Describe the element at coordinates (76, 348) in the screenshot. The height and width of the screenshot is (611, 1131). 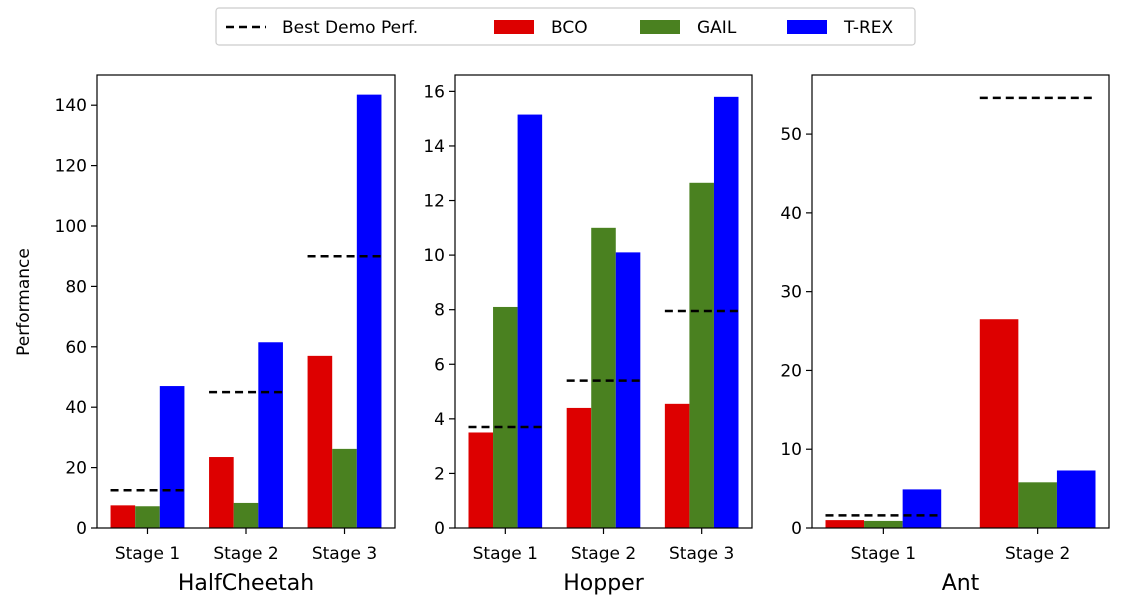
I see `y-tick-label: 60` at that location.